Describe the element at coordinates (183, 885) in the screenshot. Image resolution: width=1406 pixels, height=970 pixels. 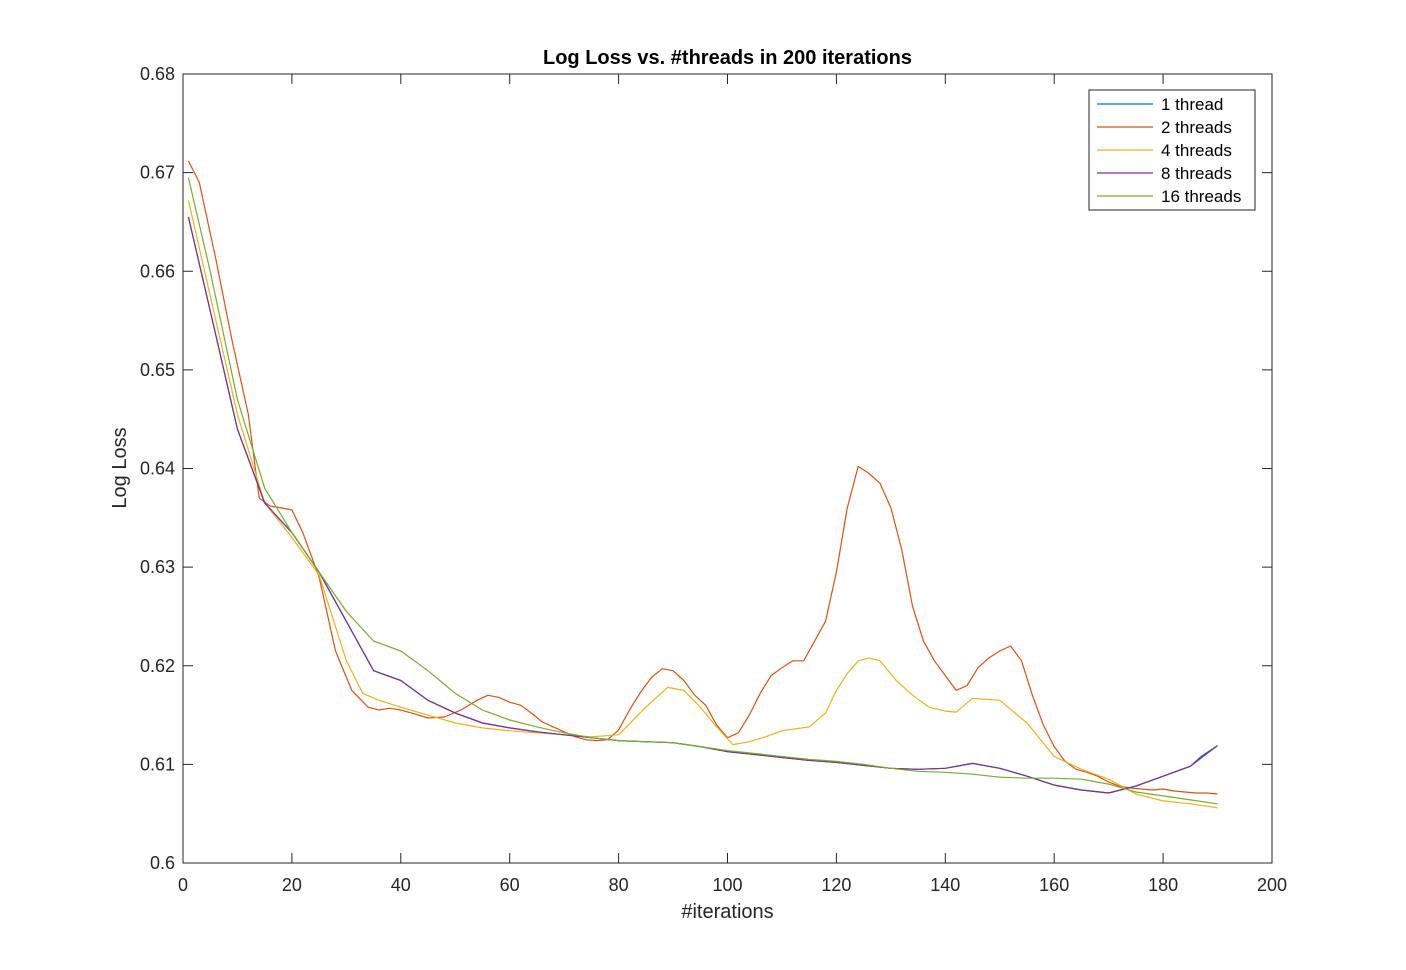
I see `x-tick-label: 0` at that location.